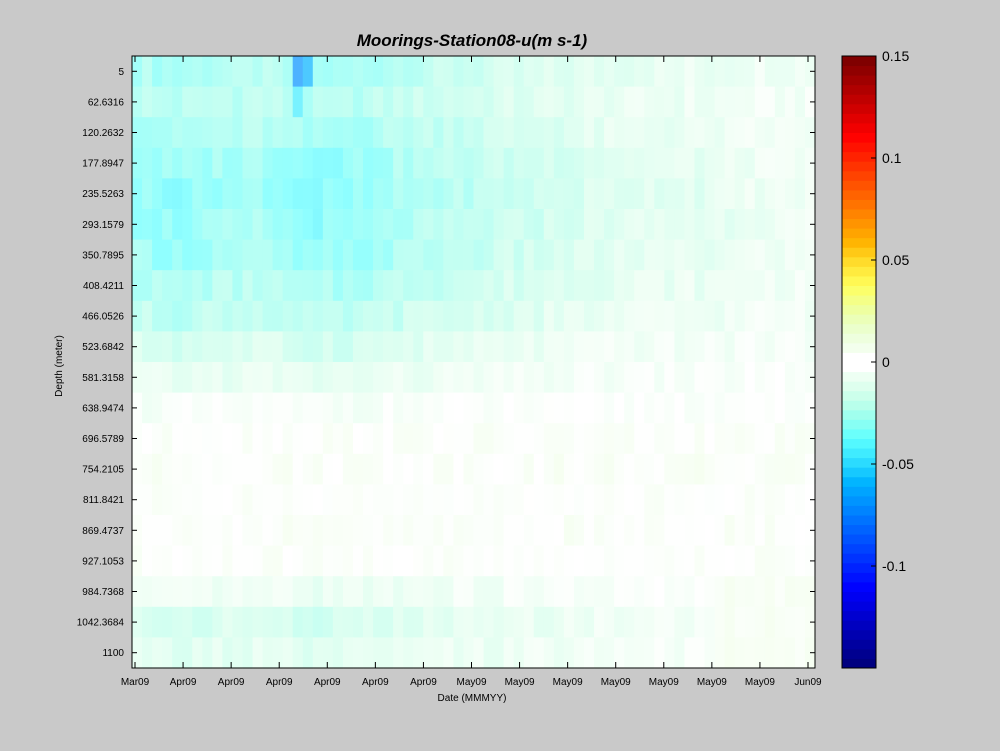 The width and height of the screenshot is (1000, 751). What do you see at coordinates (471, 682) in the screenshot?
I see `x-tick-label: May09` at bounding box center [471, 682].